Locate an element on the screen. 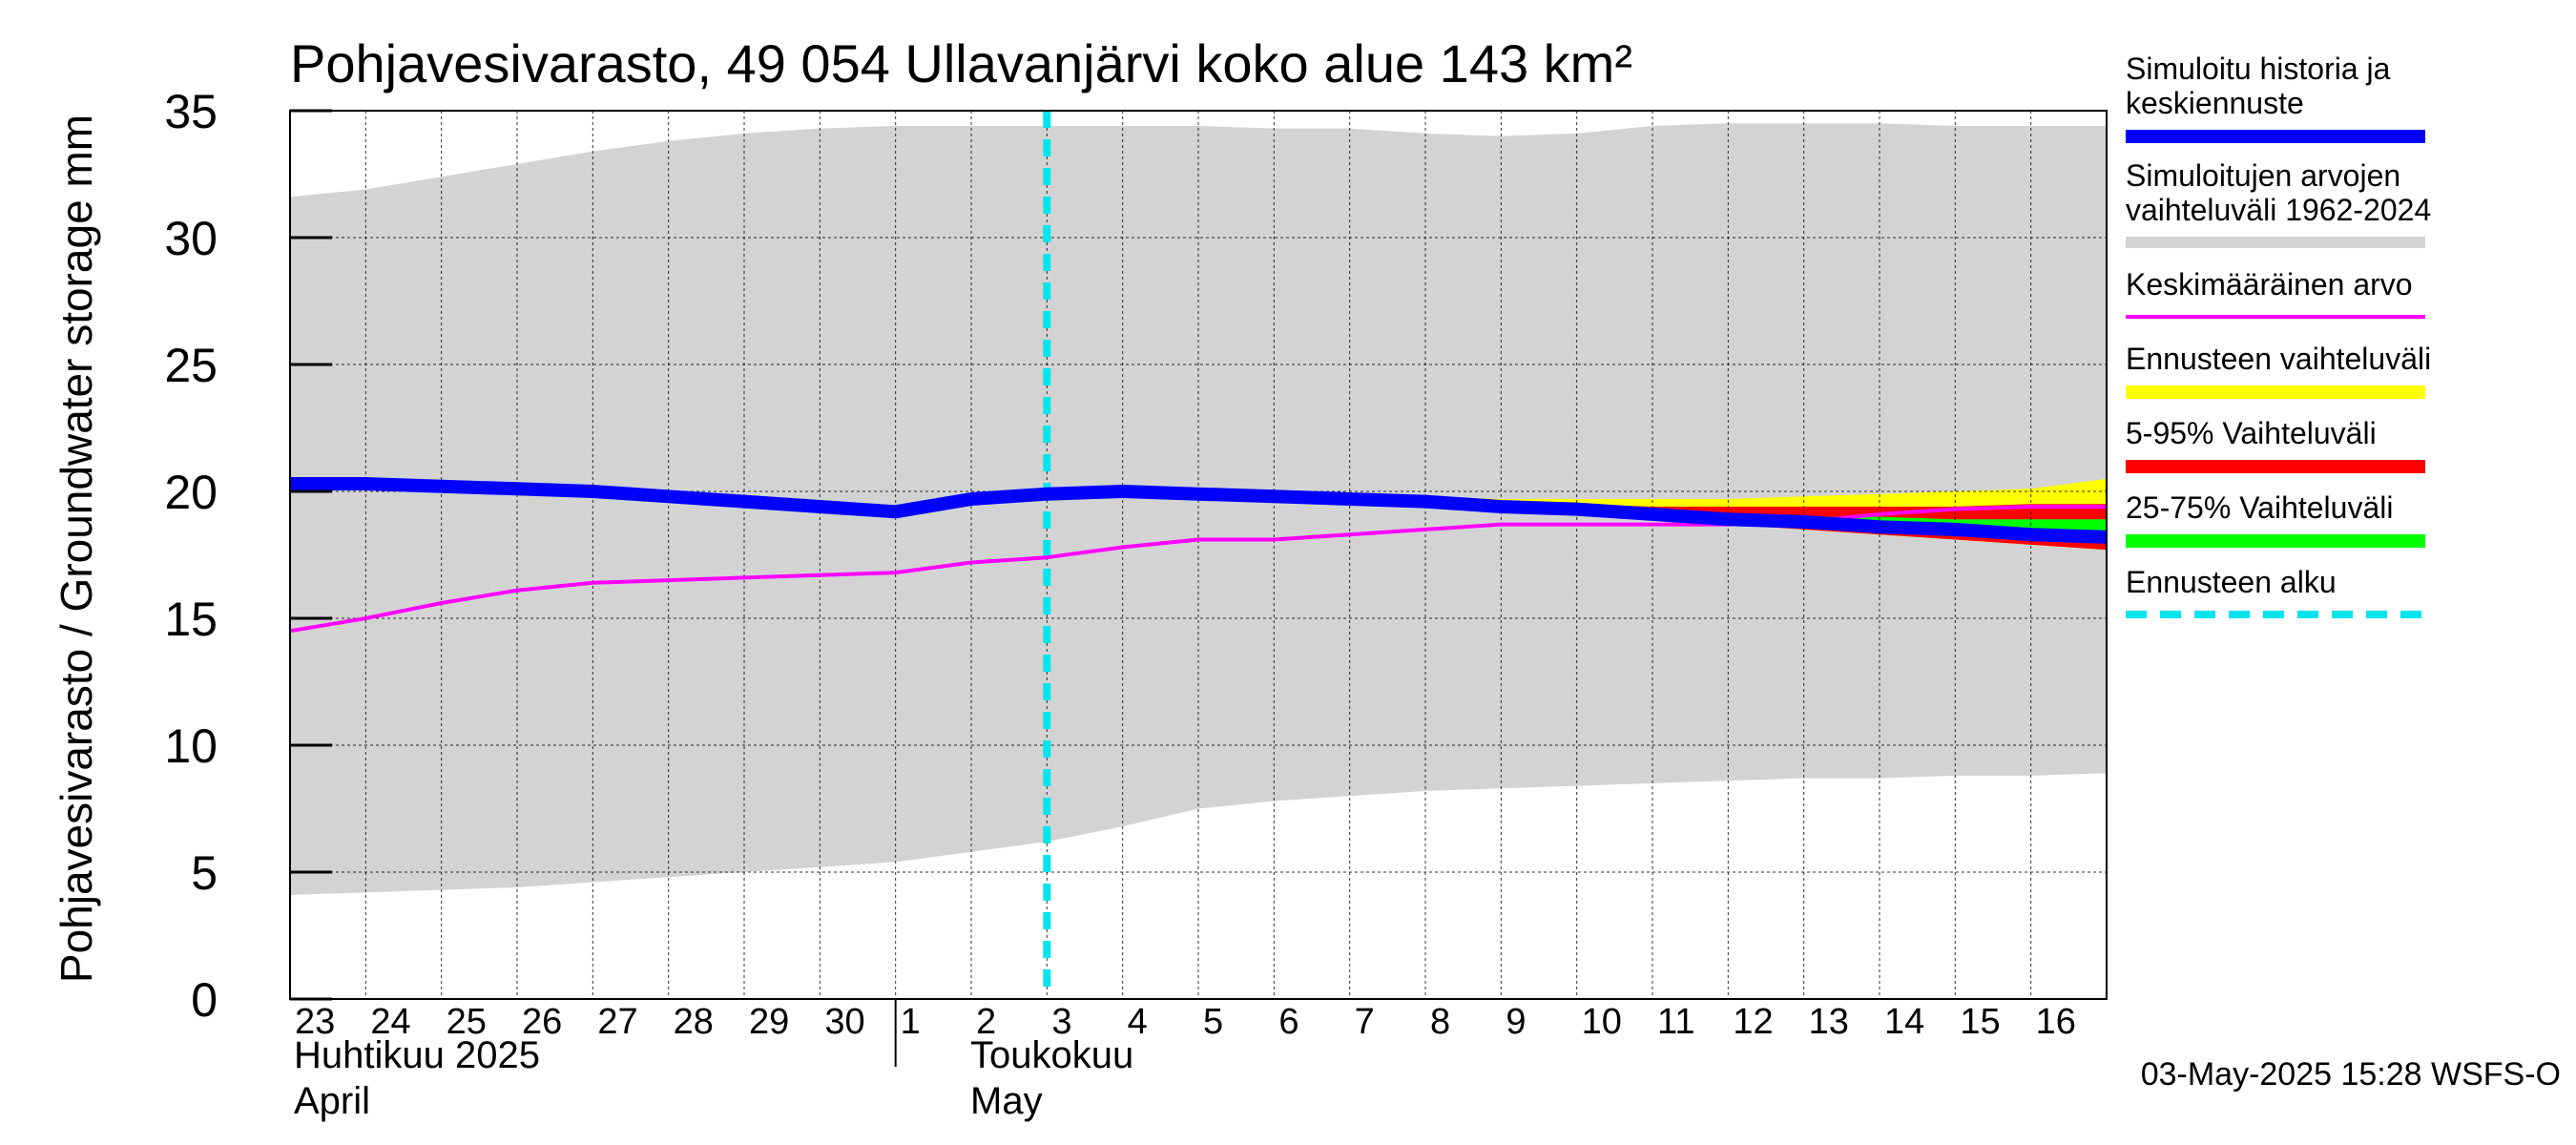  x-tick-label: 4 is located at coordinates (1138, 1022).